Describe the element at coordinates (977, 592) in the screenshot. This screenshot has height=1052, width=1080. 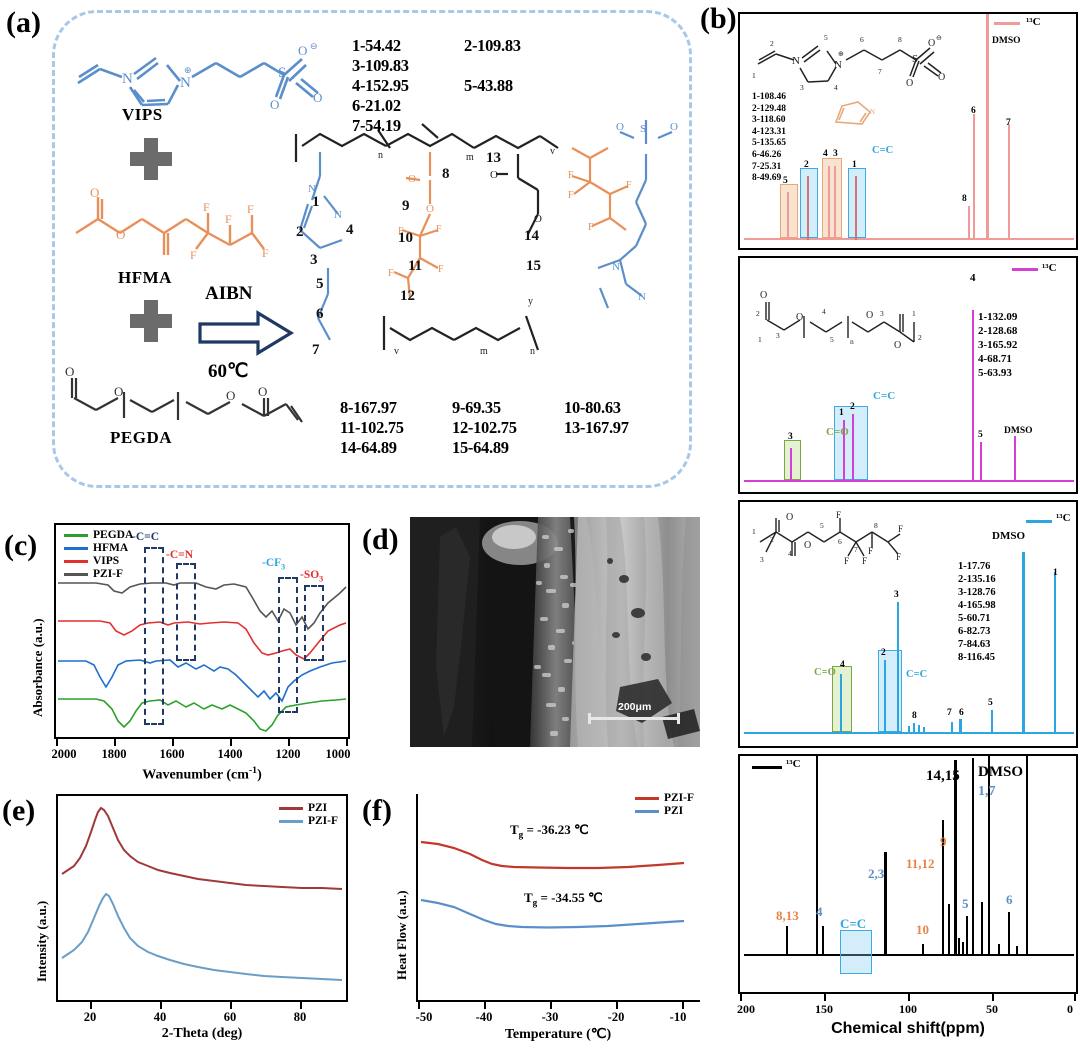
I see `hfma-assign-3: 3-128.76` at that location.